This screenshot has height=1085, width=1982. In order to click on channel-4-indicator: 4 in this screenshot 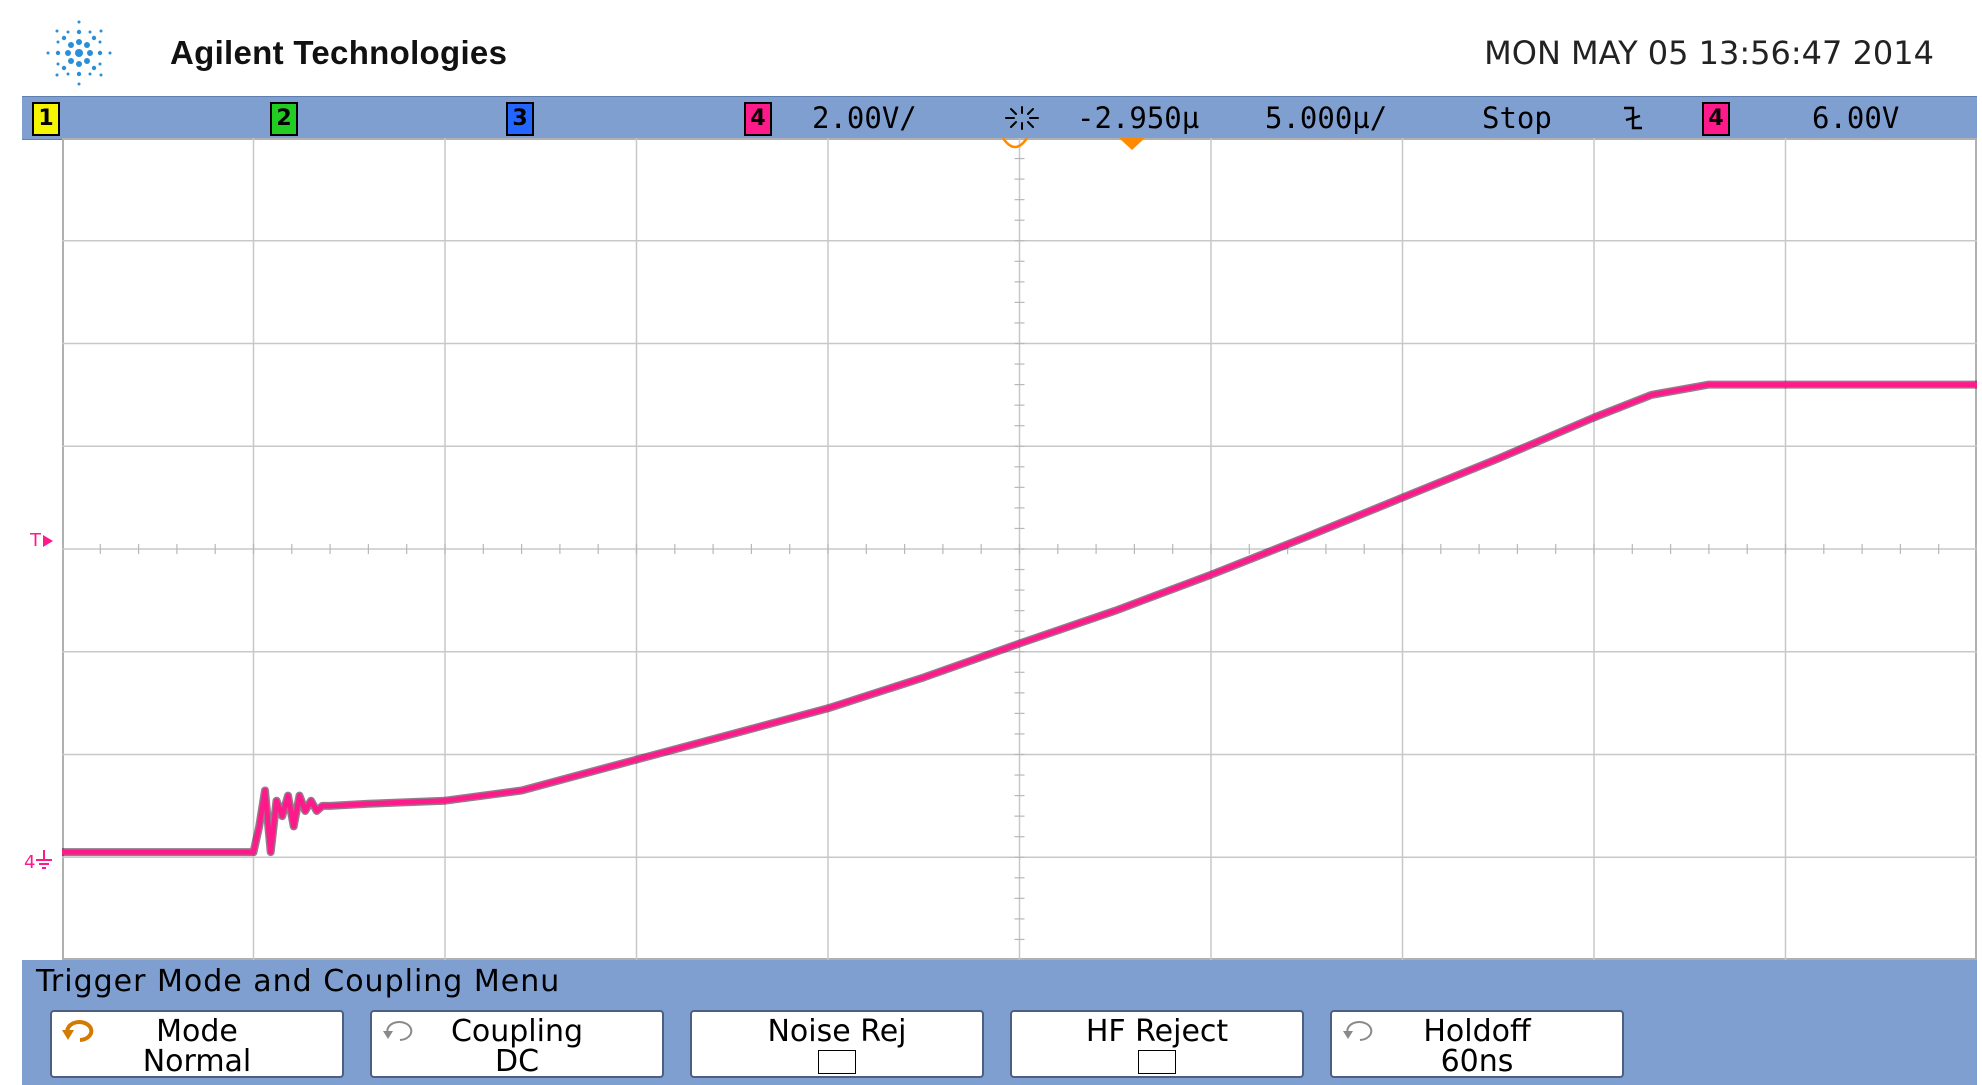, I will do `click(758, 119)`.